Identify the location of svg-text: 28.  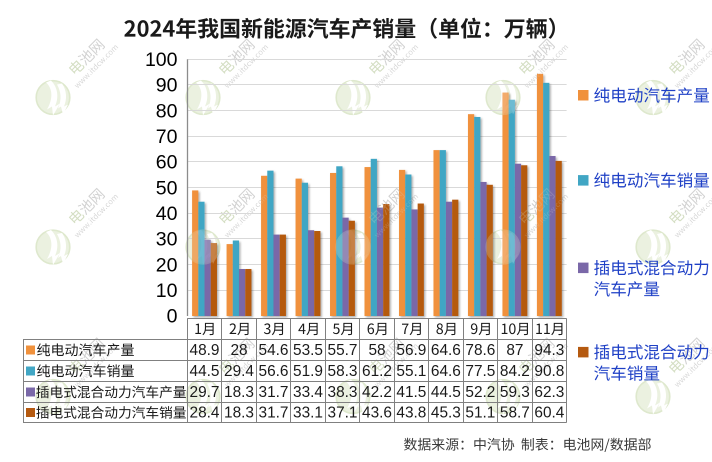
(238, 350).